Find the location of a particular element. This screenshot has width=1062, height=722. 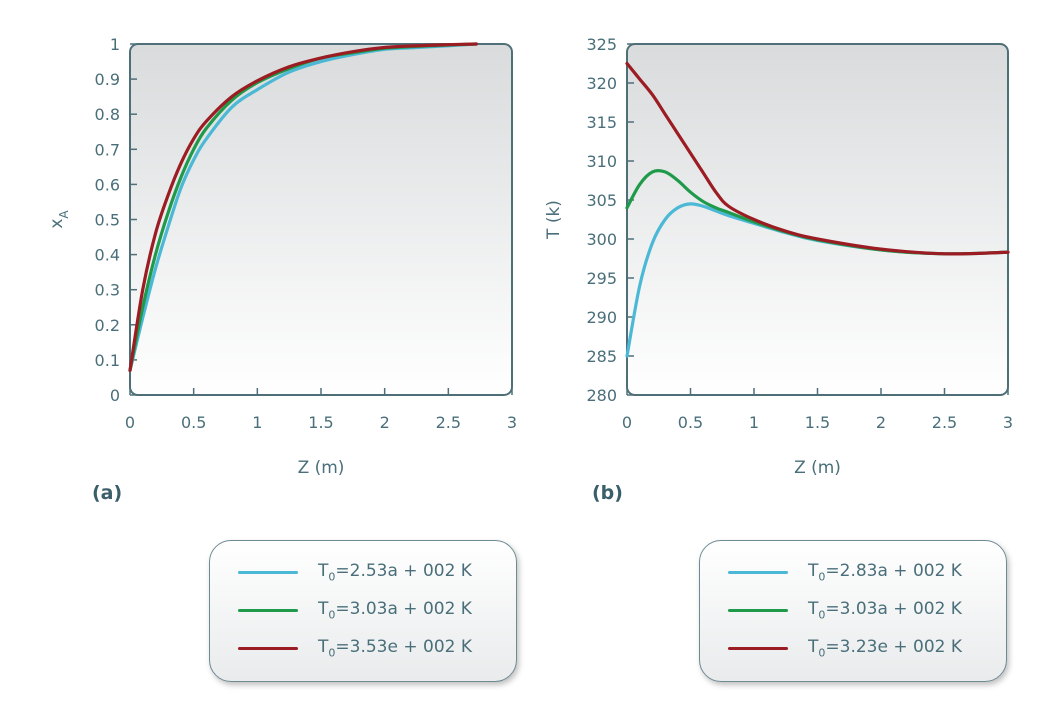

y-tick-label: 295 is located at coordinates (601, 278).